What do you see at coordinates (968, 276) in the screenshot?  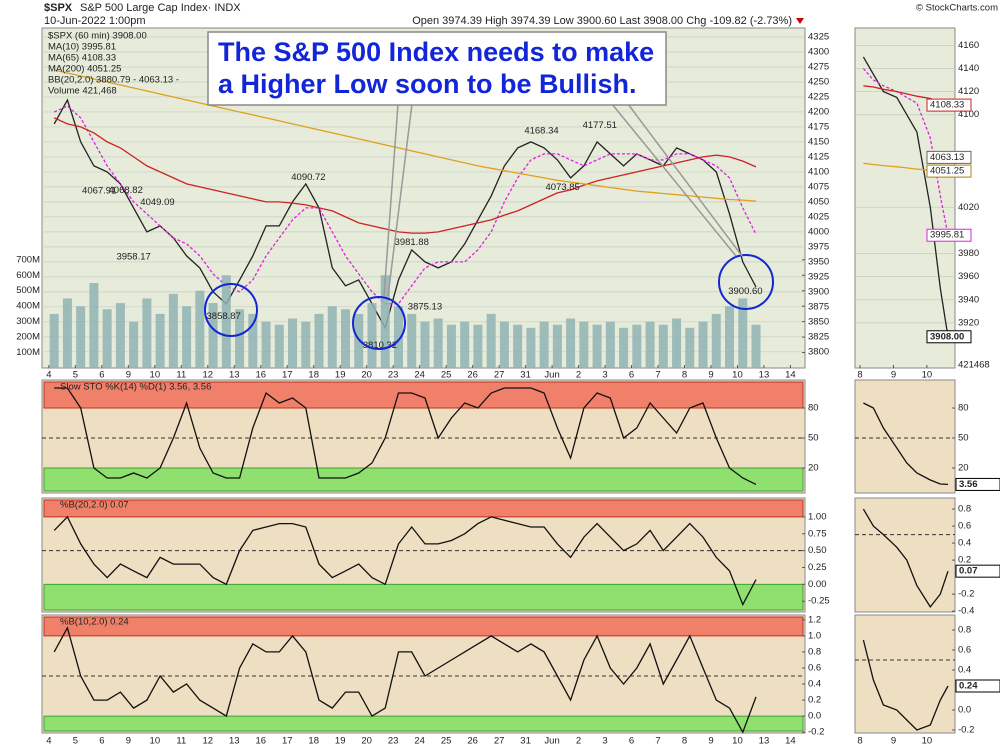 I see `y-tick-label: 3960` at bounding box center [968, 276].